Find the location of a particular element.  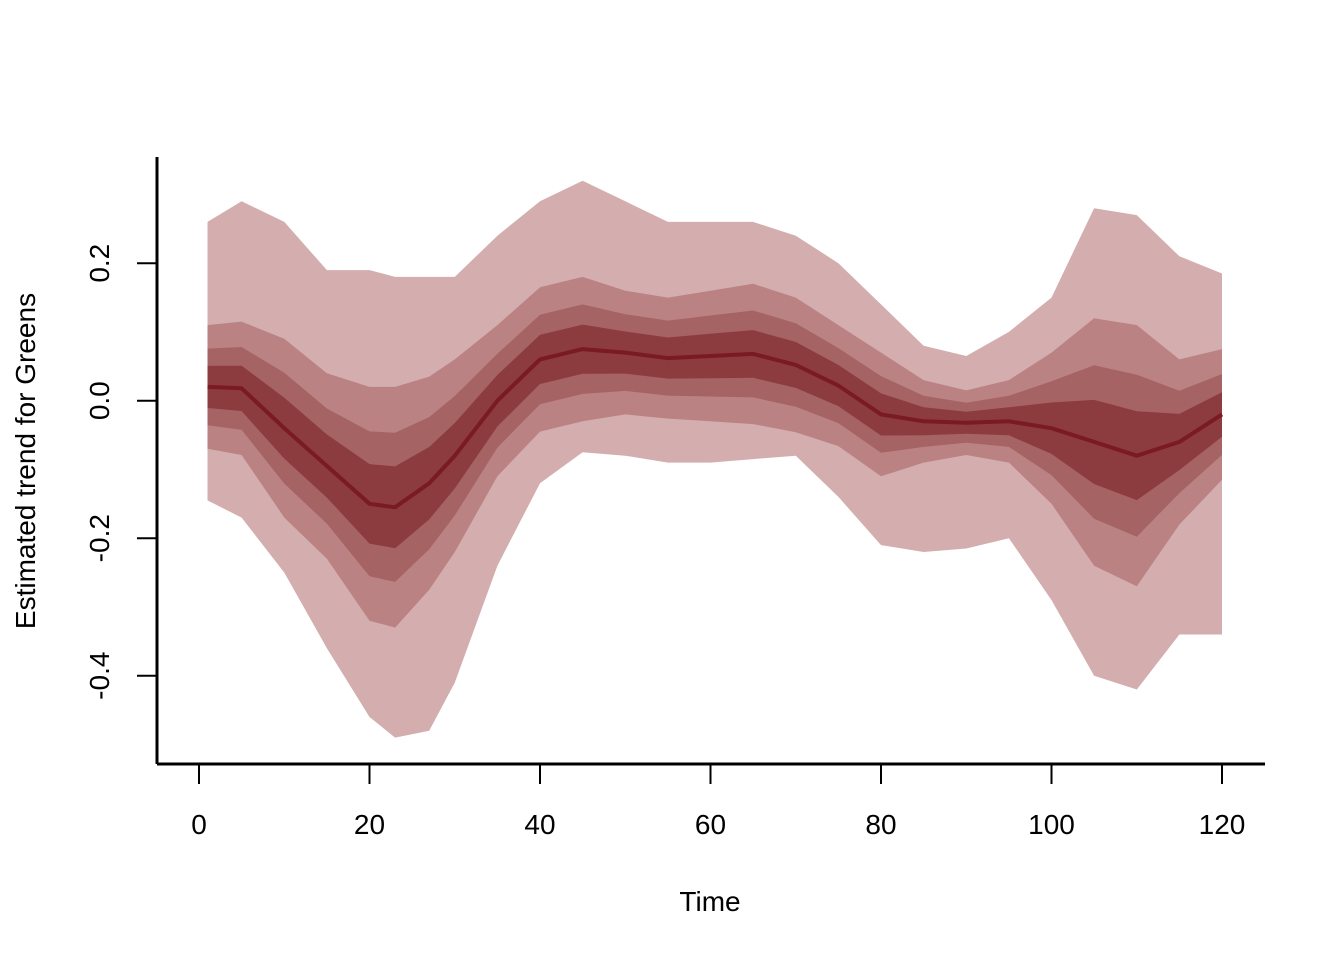

y-tick-label: -0.4 is located at coordinates (99, 676).